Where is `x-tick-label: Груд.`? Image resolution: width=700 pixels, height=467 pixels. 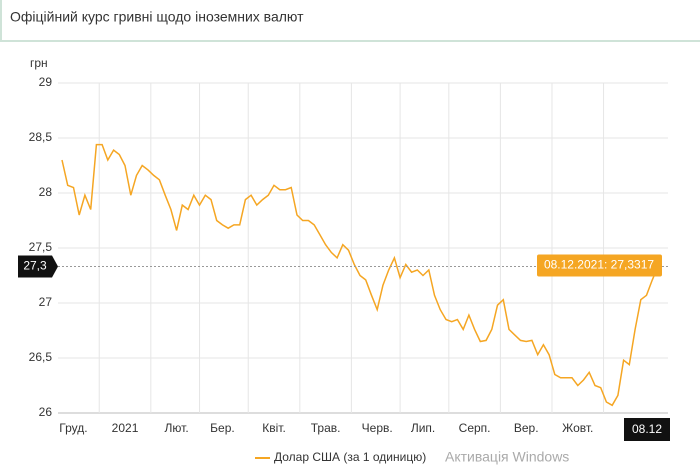 x-tick-label: Груд. is located at coordinates (73, 428).